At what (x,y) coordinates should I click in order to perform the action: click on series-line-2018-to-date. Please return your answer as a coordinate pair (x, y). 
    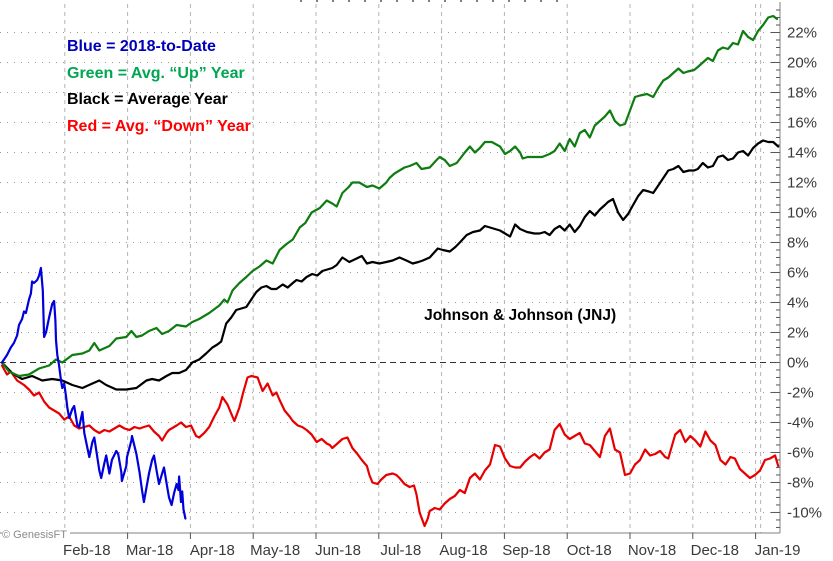
    Looking at the image, I should click on (93, 393).